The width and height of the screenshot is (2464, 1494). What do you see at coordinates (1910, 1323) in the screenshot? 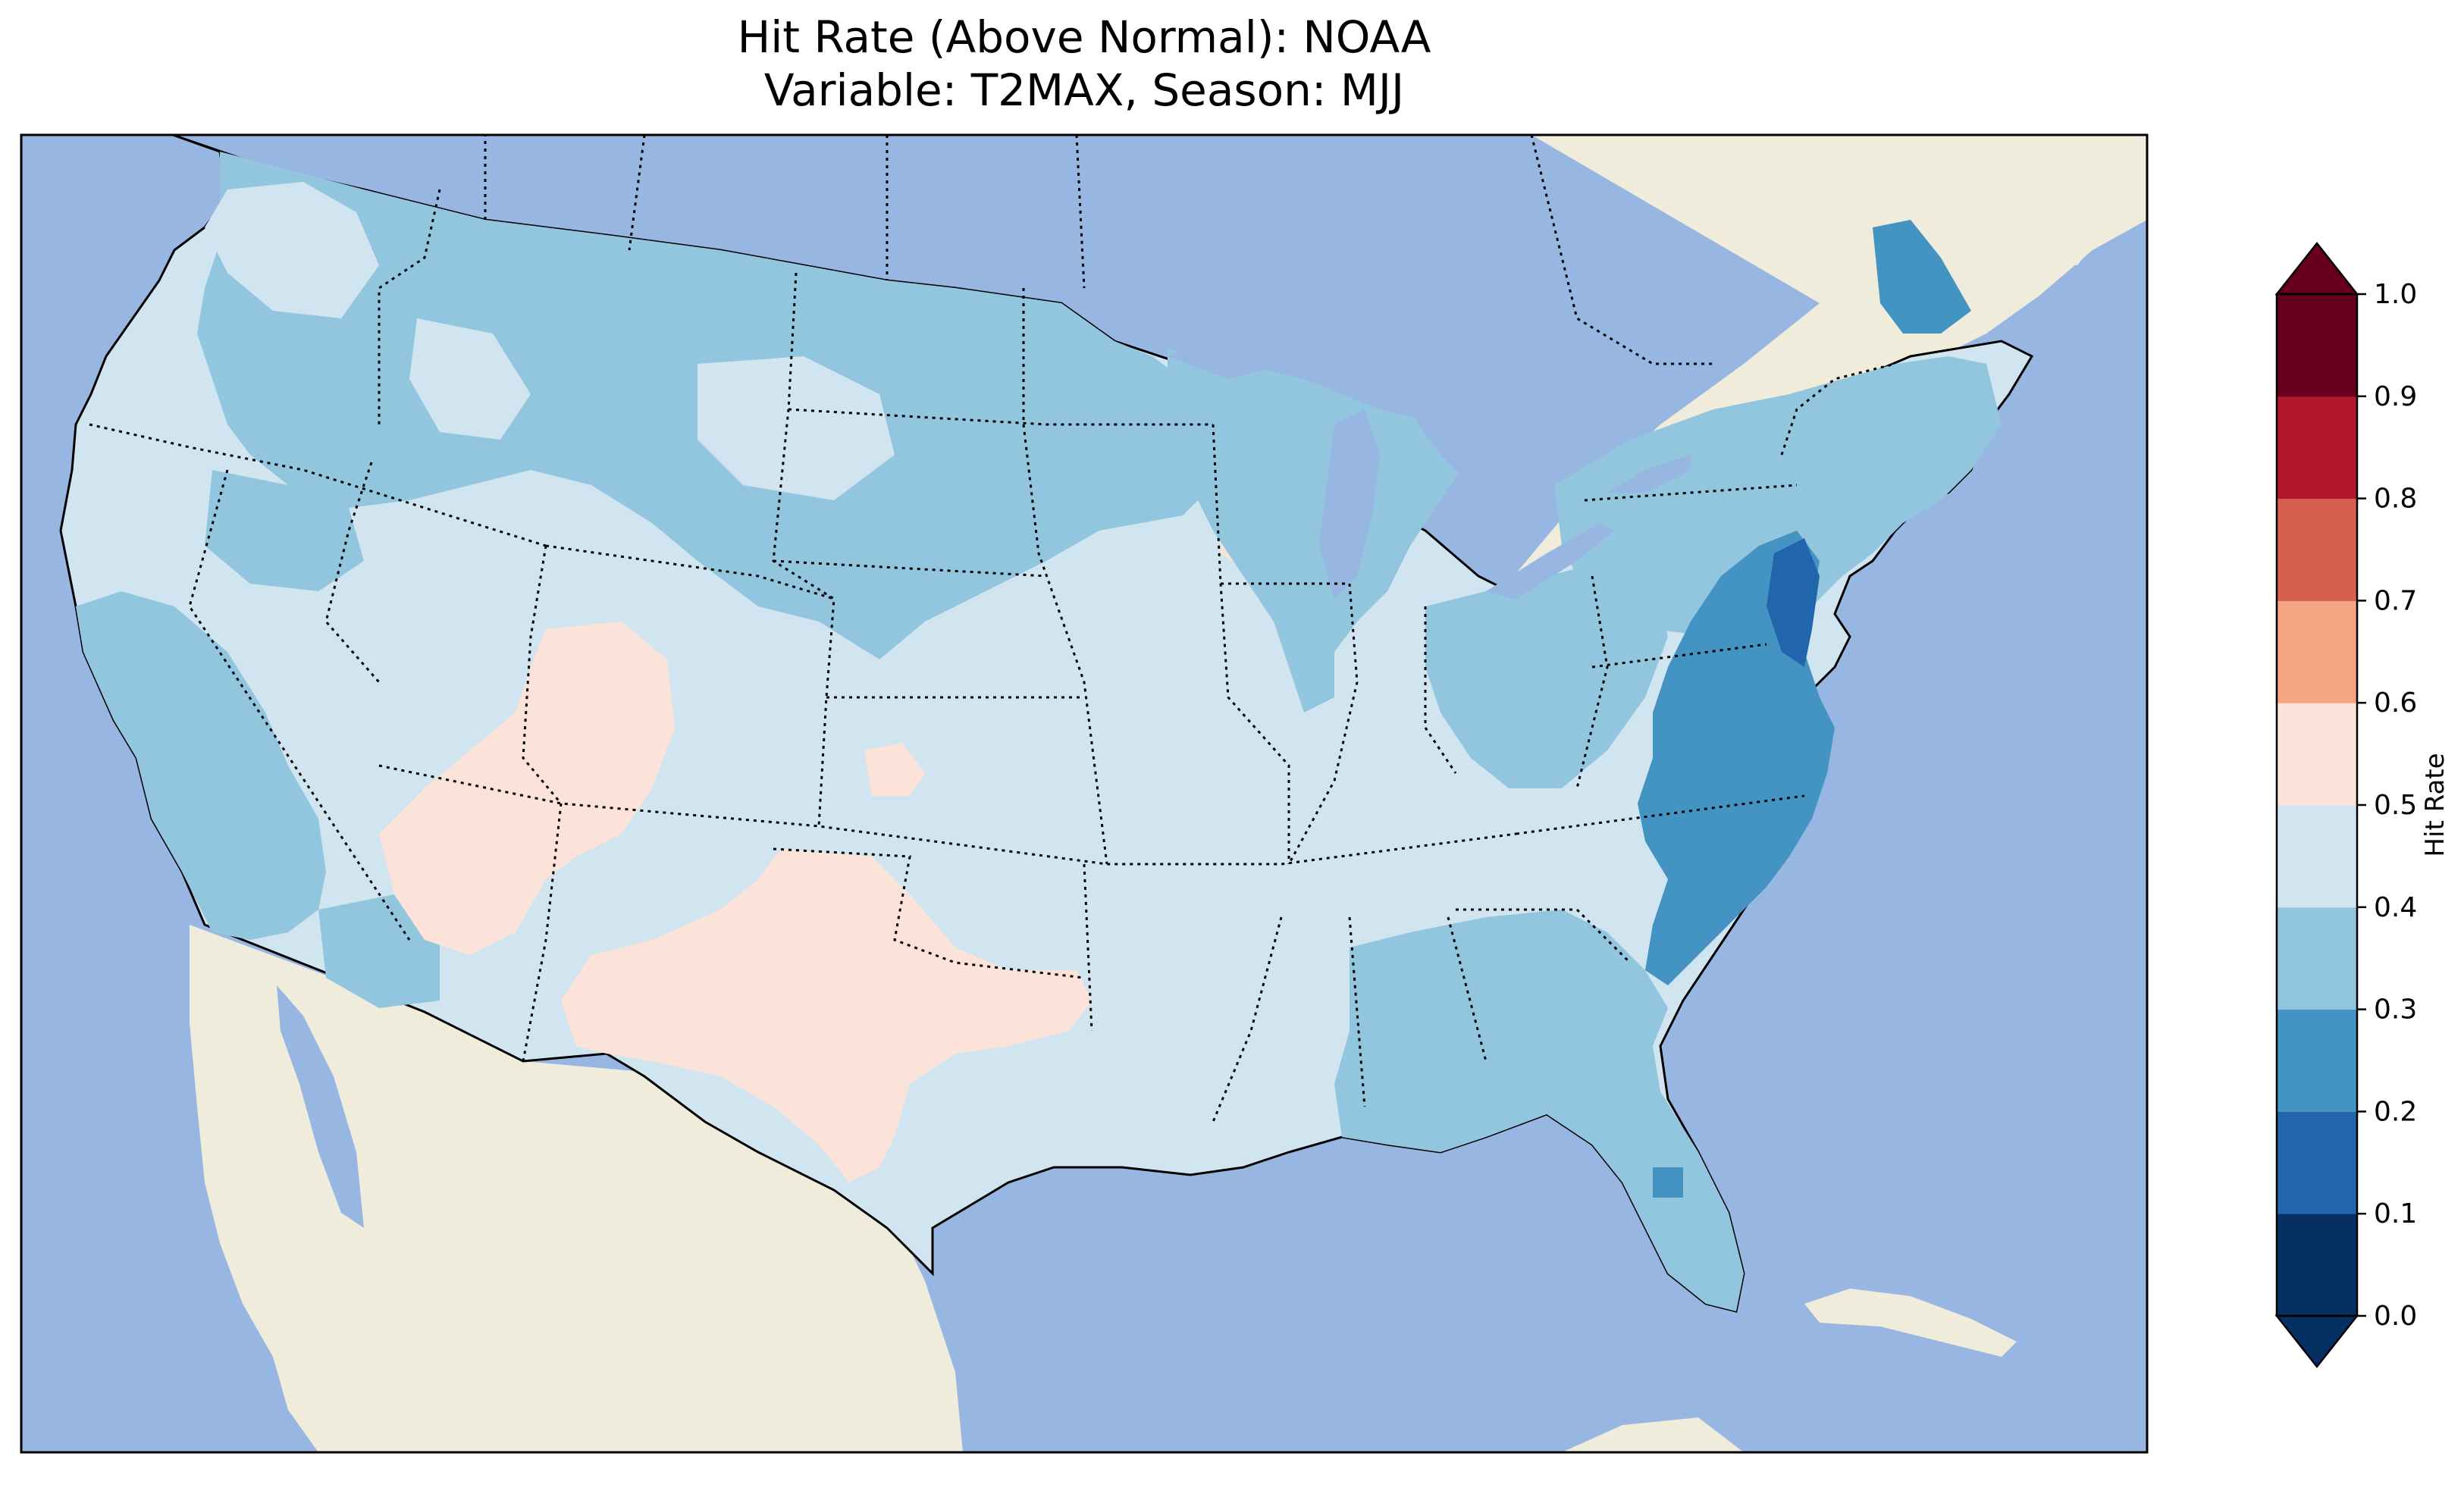
I see `cuba-land` at bounding box center [1910, 1323].